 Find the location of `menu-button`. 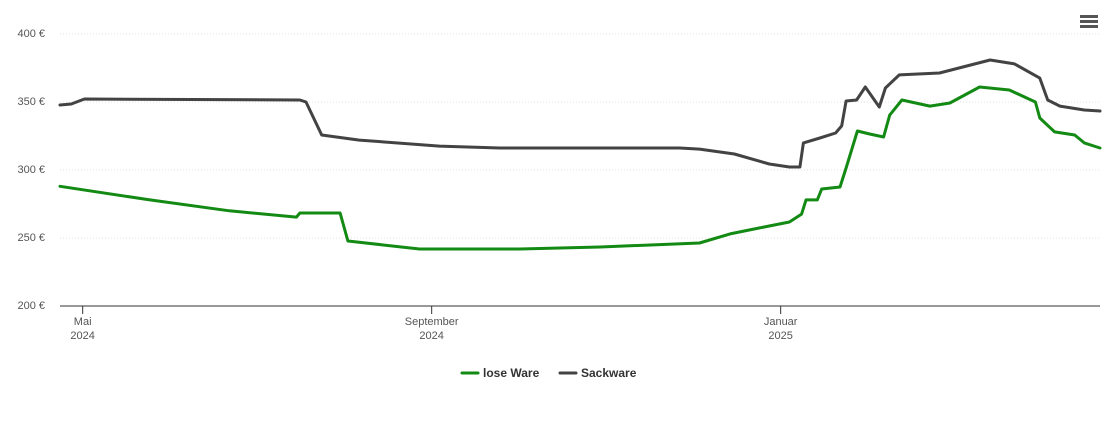

menu-button is located at coordinates (1089, 21).